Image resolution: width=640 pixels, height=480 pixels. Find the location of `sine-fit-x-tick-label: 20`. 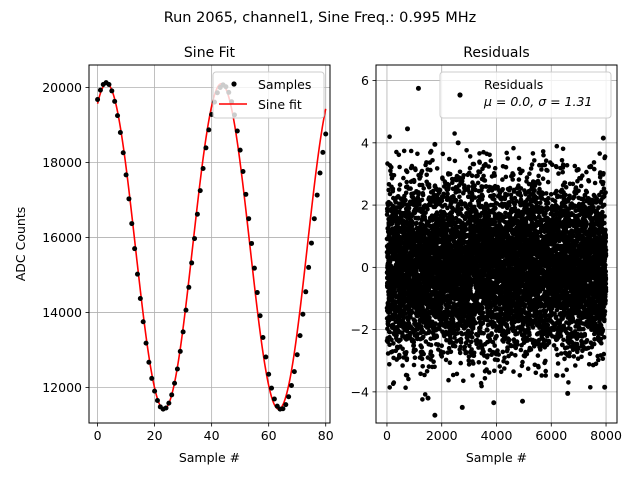

sine-fit-x-tick-label: 20 is located at coordinates (155, 435).